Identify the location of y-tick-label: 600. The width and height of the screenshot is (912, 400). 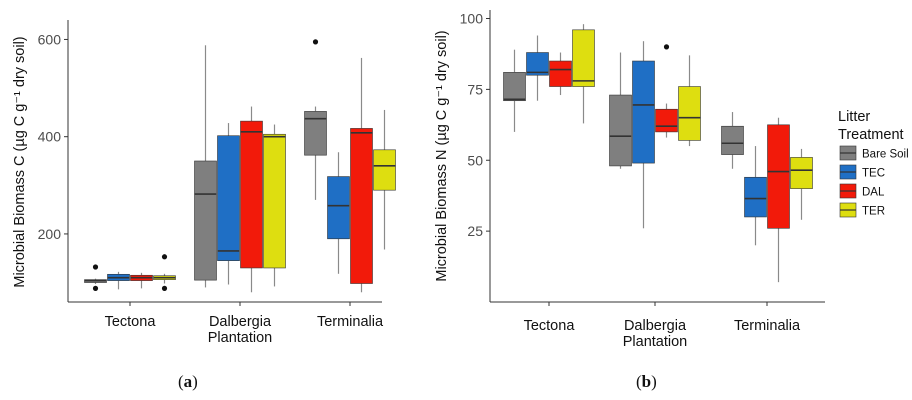
(50, 39).